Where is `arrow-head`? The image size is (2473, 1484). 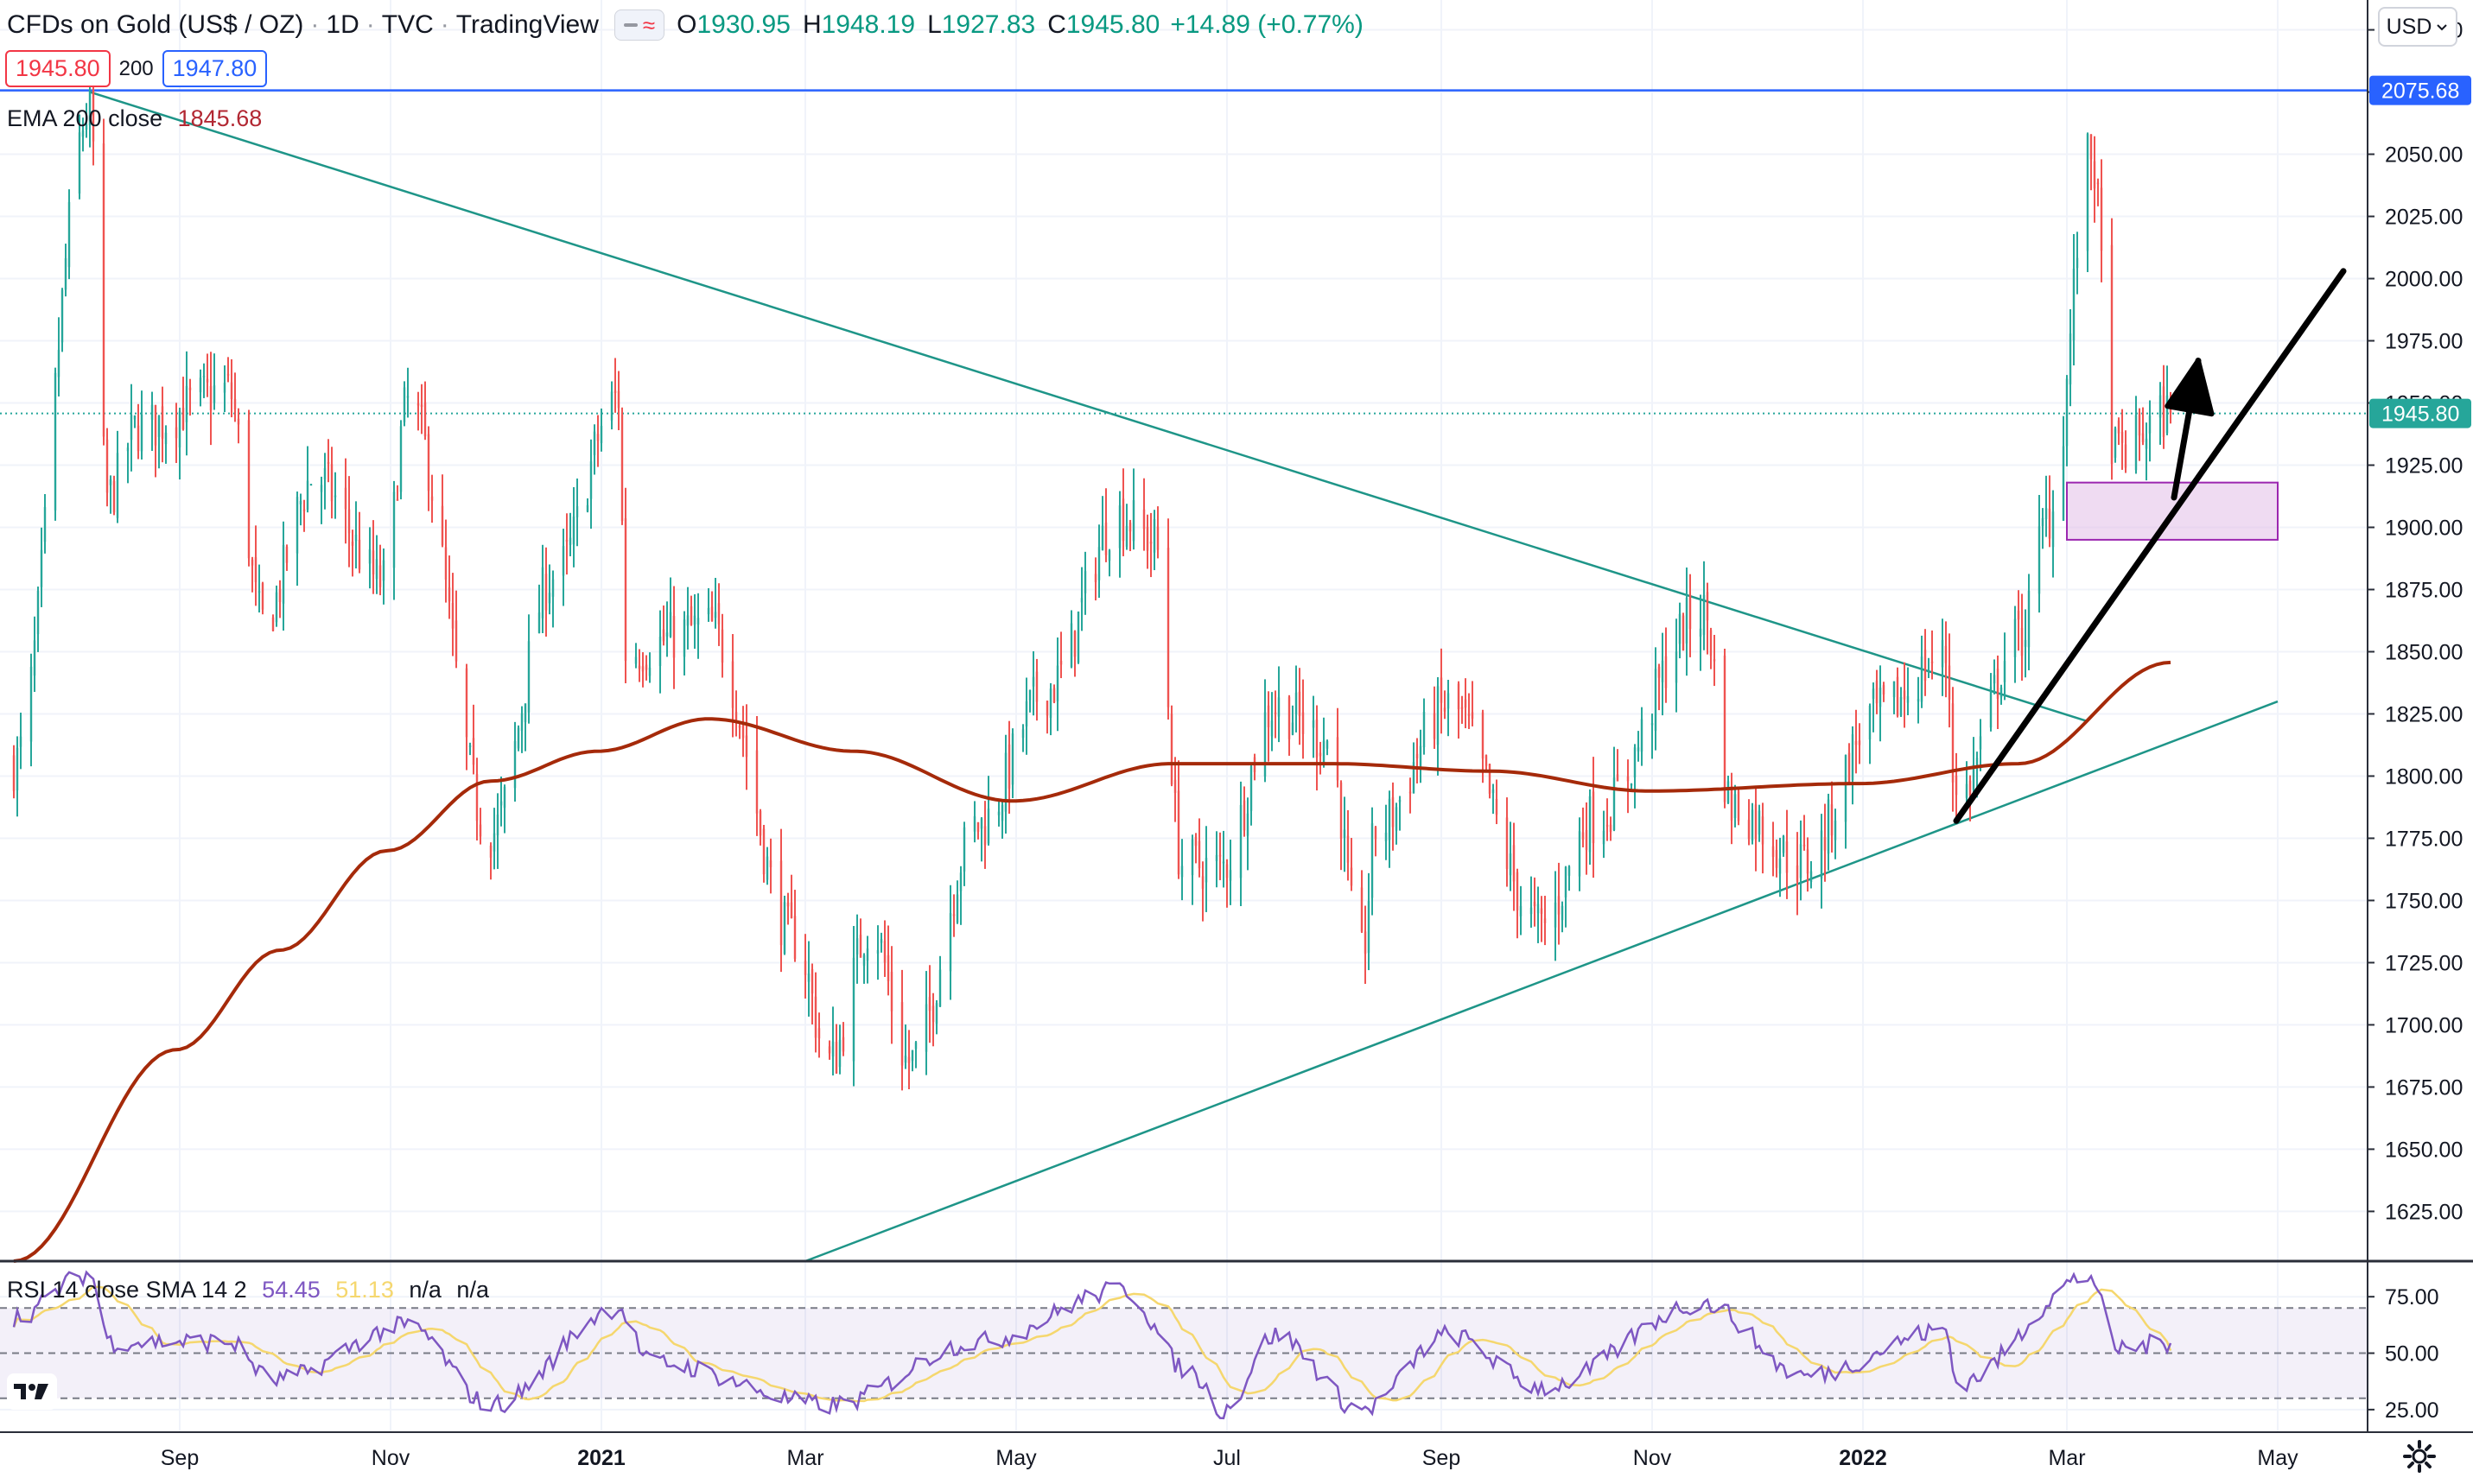 arrow-head is located at coordinates (2190, 387).